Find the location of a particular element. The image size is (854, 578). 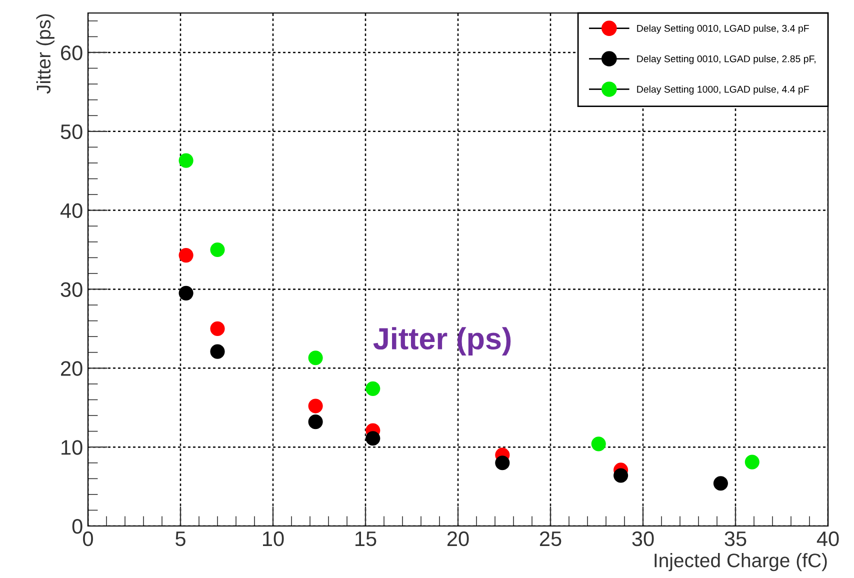

x-tick-label: 30 is located at coordinates (643, 538).